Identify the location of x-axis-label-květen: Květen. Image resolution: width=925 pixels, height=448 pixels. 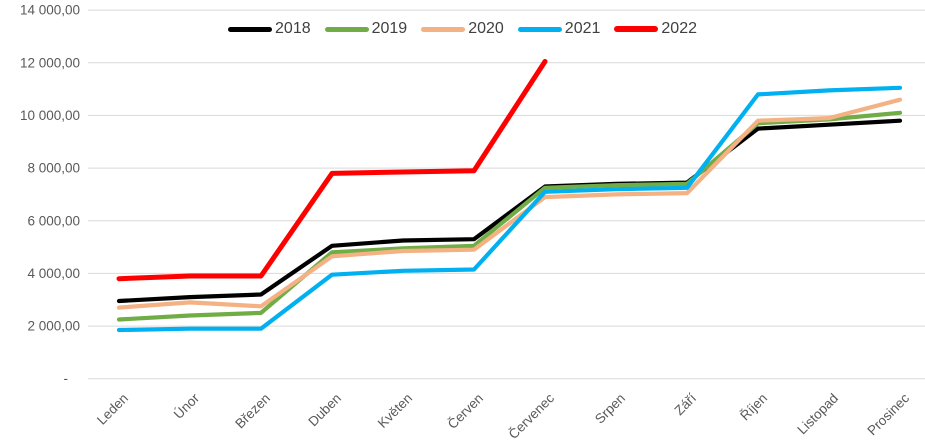
(395, 411).